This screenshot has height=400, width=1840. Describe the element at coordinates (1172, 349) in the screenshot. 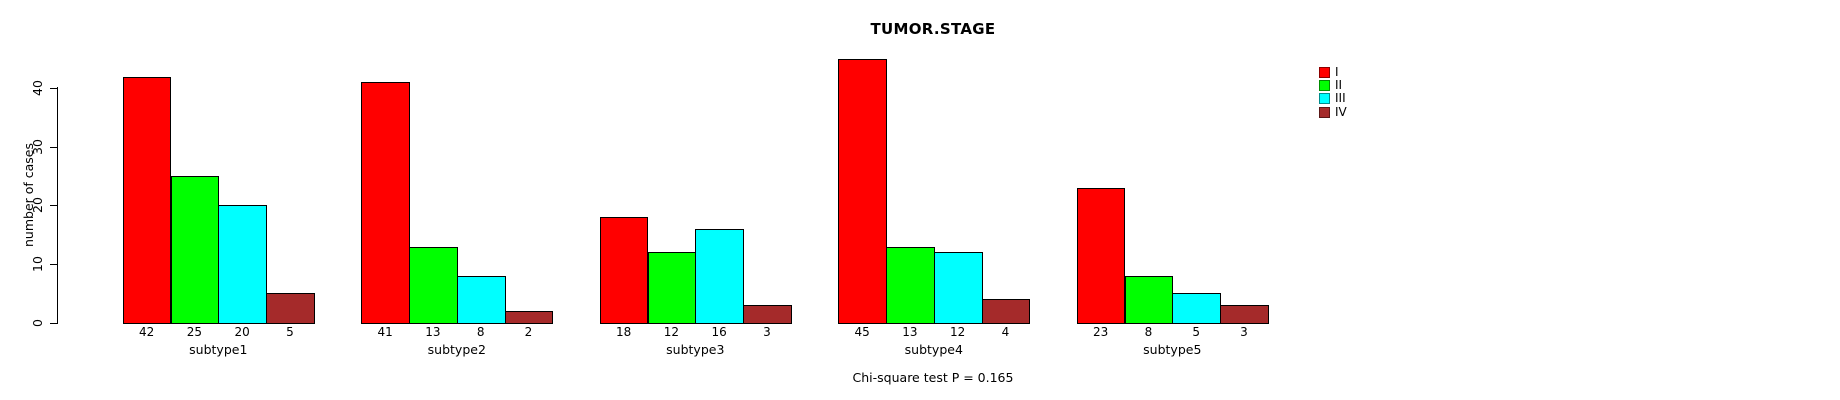

I see `x-axis-category-label: subtype5` at that location.